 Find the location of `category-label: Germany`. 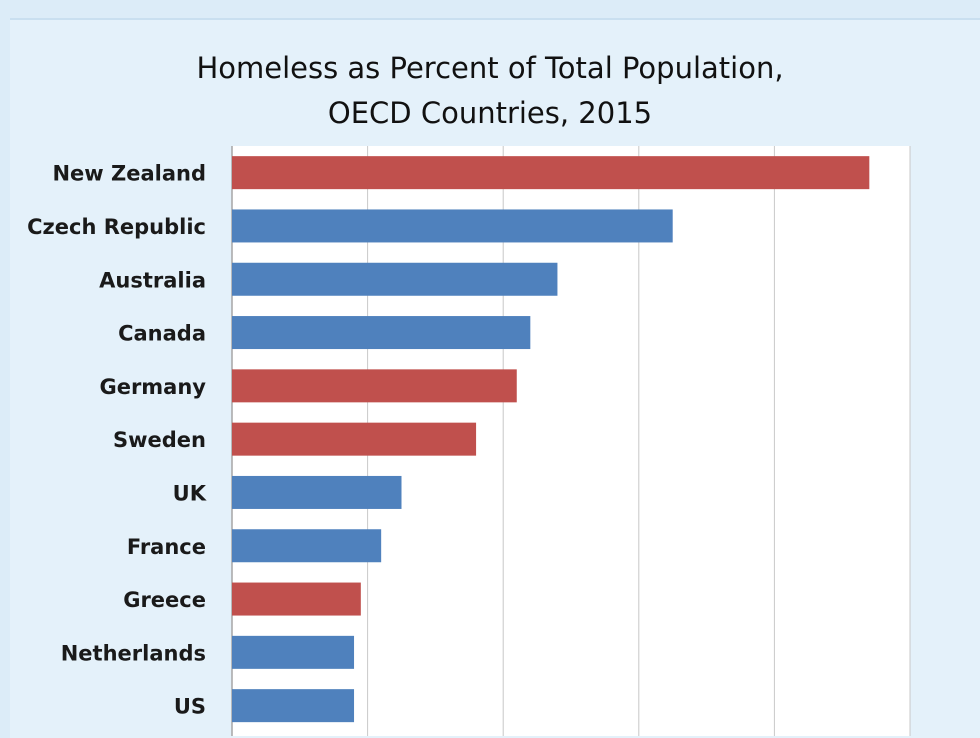

category-label: Germany is located at coordinates (152, 387).